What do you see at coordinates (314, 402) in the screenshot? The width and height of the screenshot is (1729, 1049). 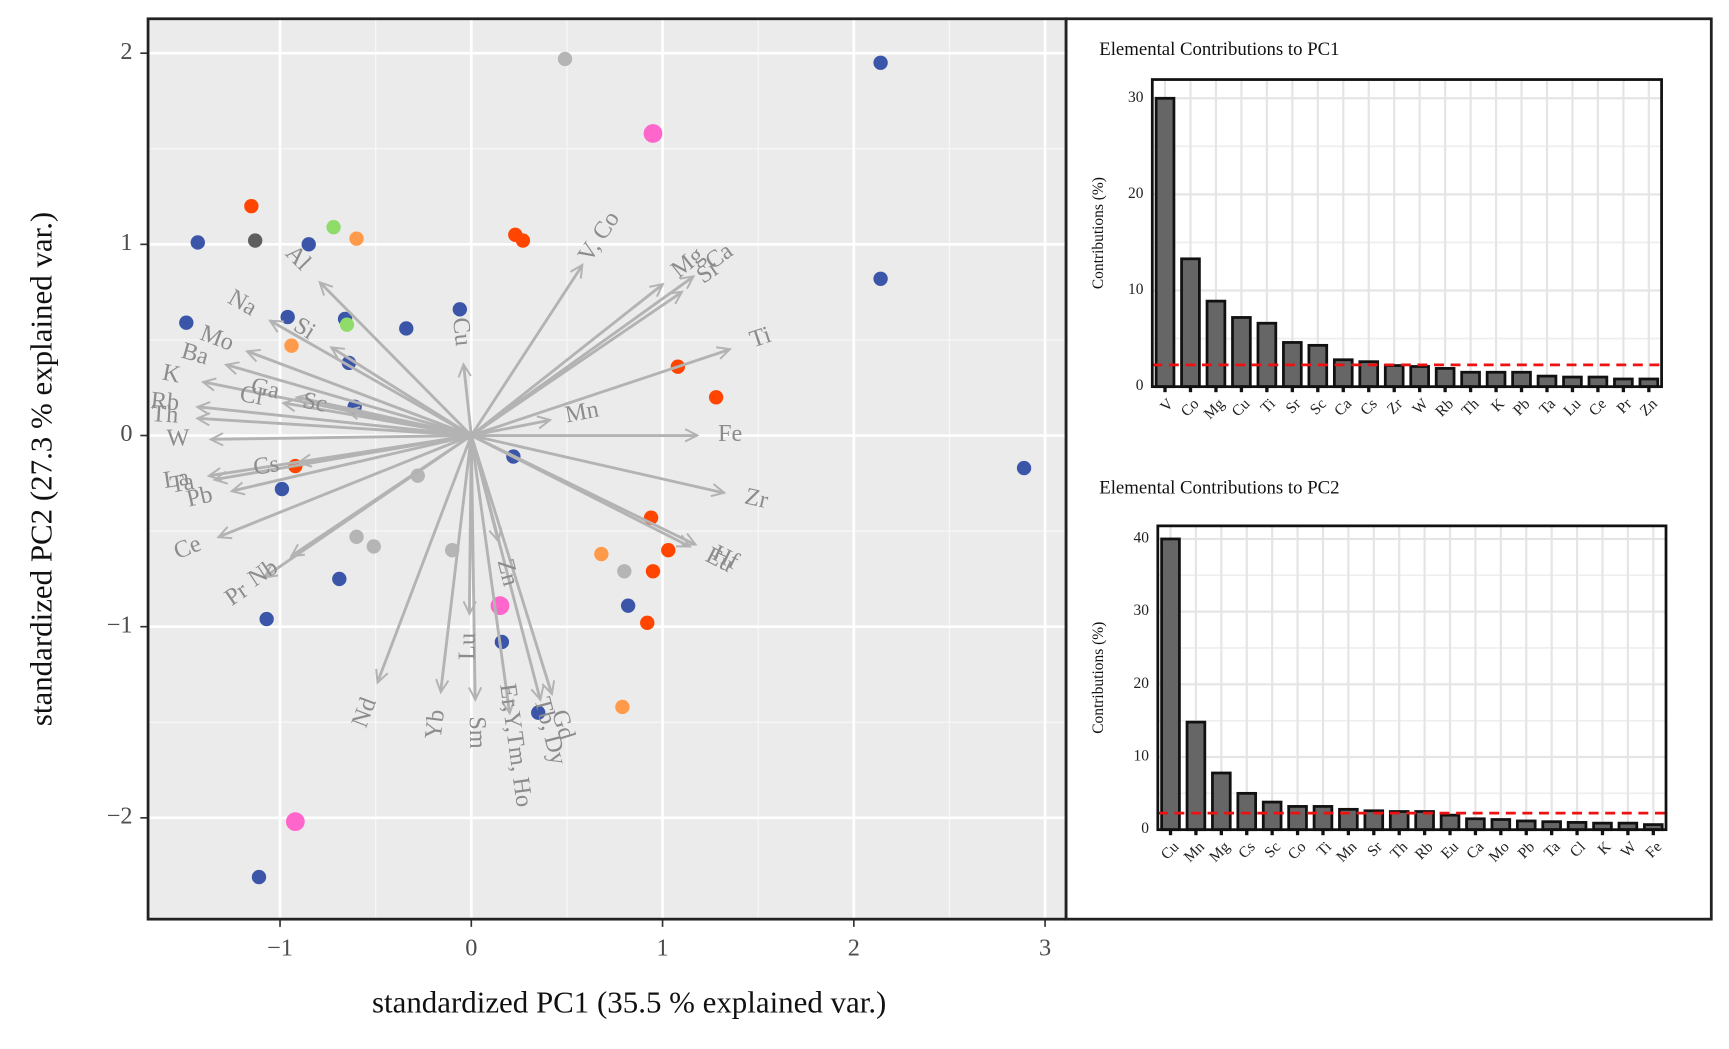 I see `arrow-label: Sc` at bounding box center [314, 402].